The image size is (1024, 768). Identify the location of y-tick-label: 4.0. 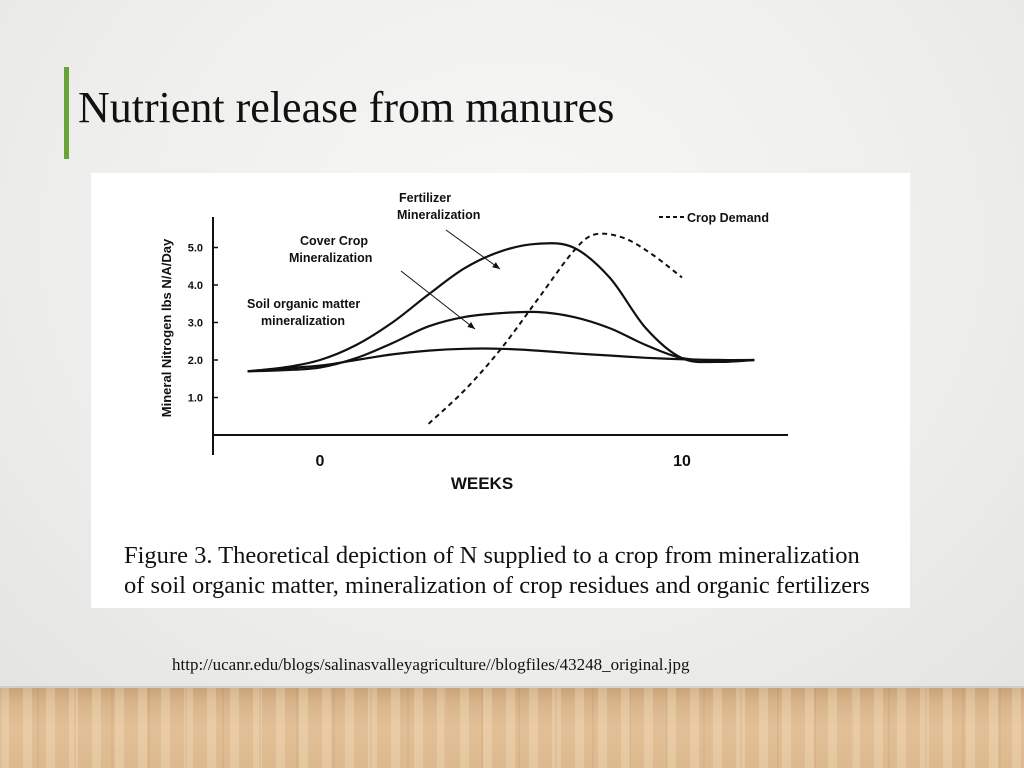
(195, 286).